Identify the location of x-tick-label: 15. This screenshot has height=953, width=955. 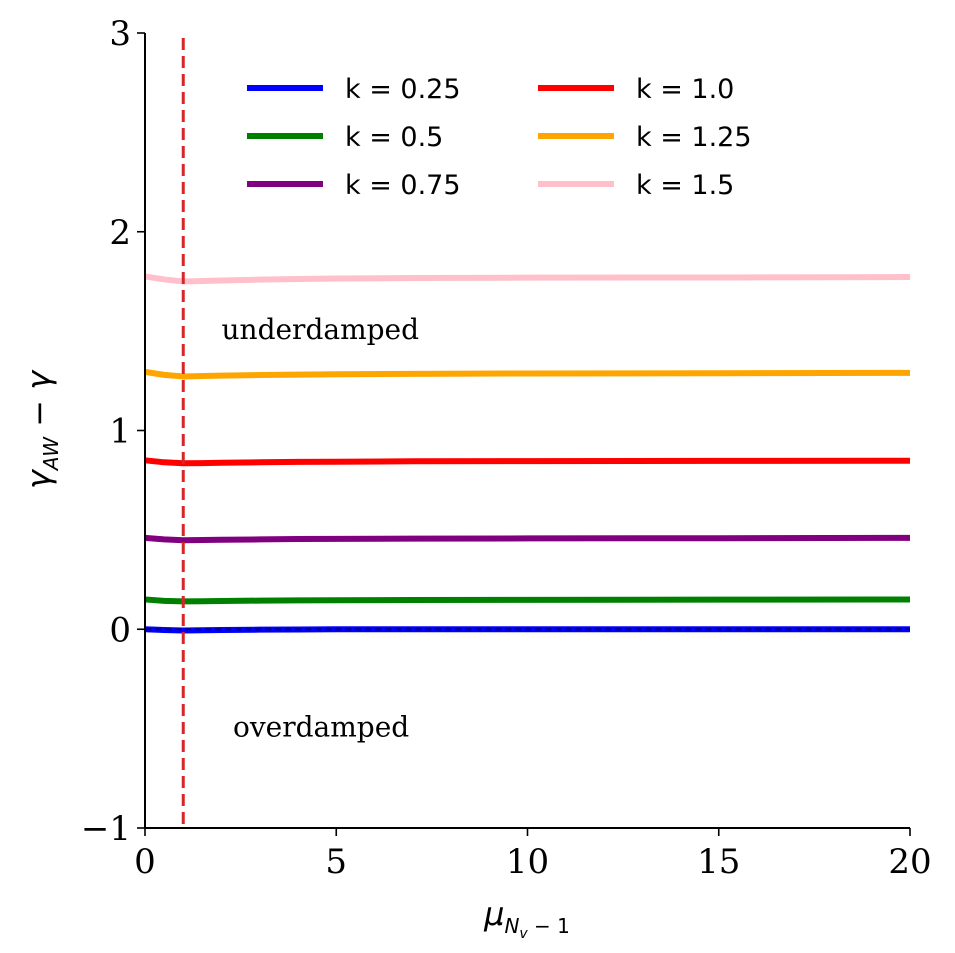
(718, 862).